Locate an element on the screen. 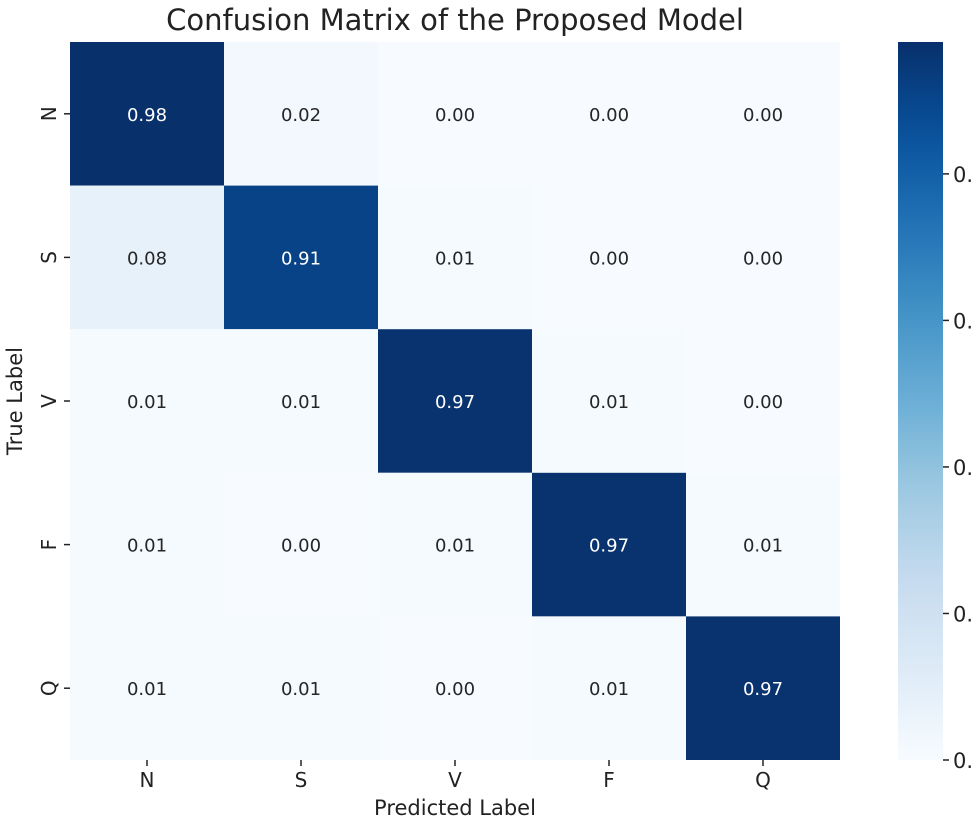 This screenshot has height=828, width=973. y-tick-label: Q is located at coordinates (49, 688).